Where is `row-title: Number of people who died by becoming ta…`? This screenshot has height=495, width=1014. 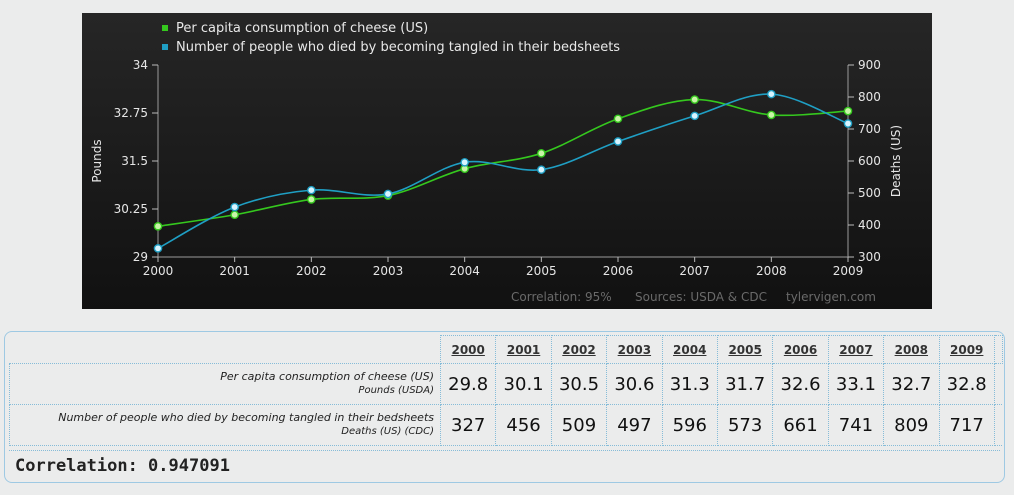
row-title: Number of people who died by becoming ta… is located at coordinates (246, 417).